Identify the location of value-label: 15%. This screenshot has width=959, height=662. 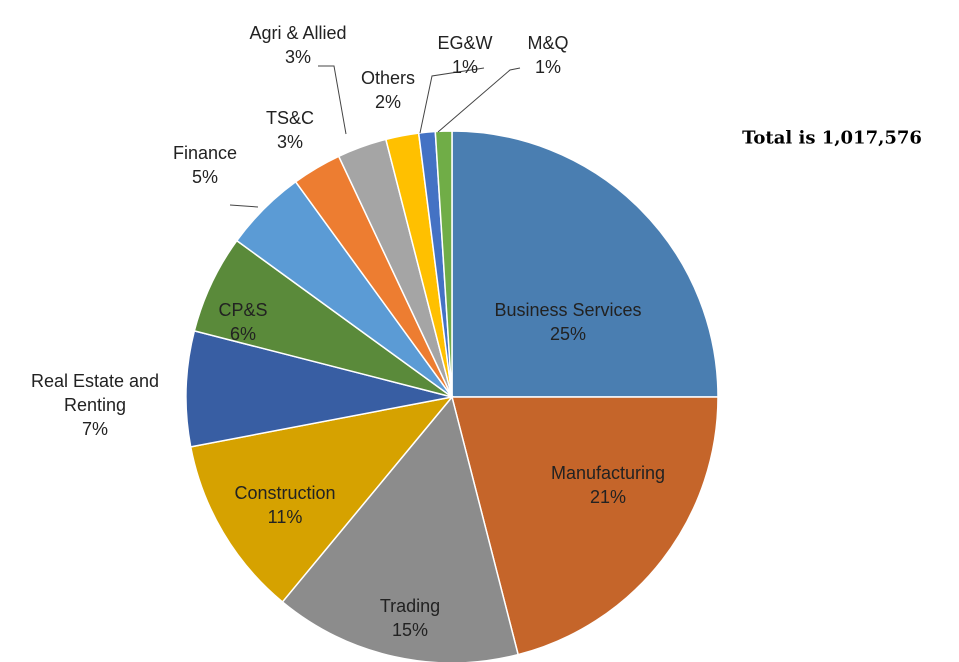
(410, 630).